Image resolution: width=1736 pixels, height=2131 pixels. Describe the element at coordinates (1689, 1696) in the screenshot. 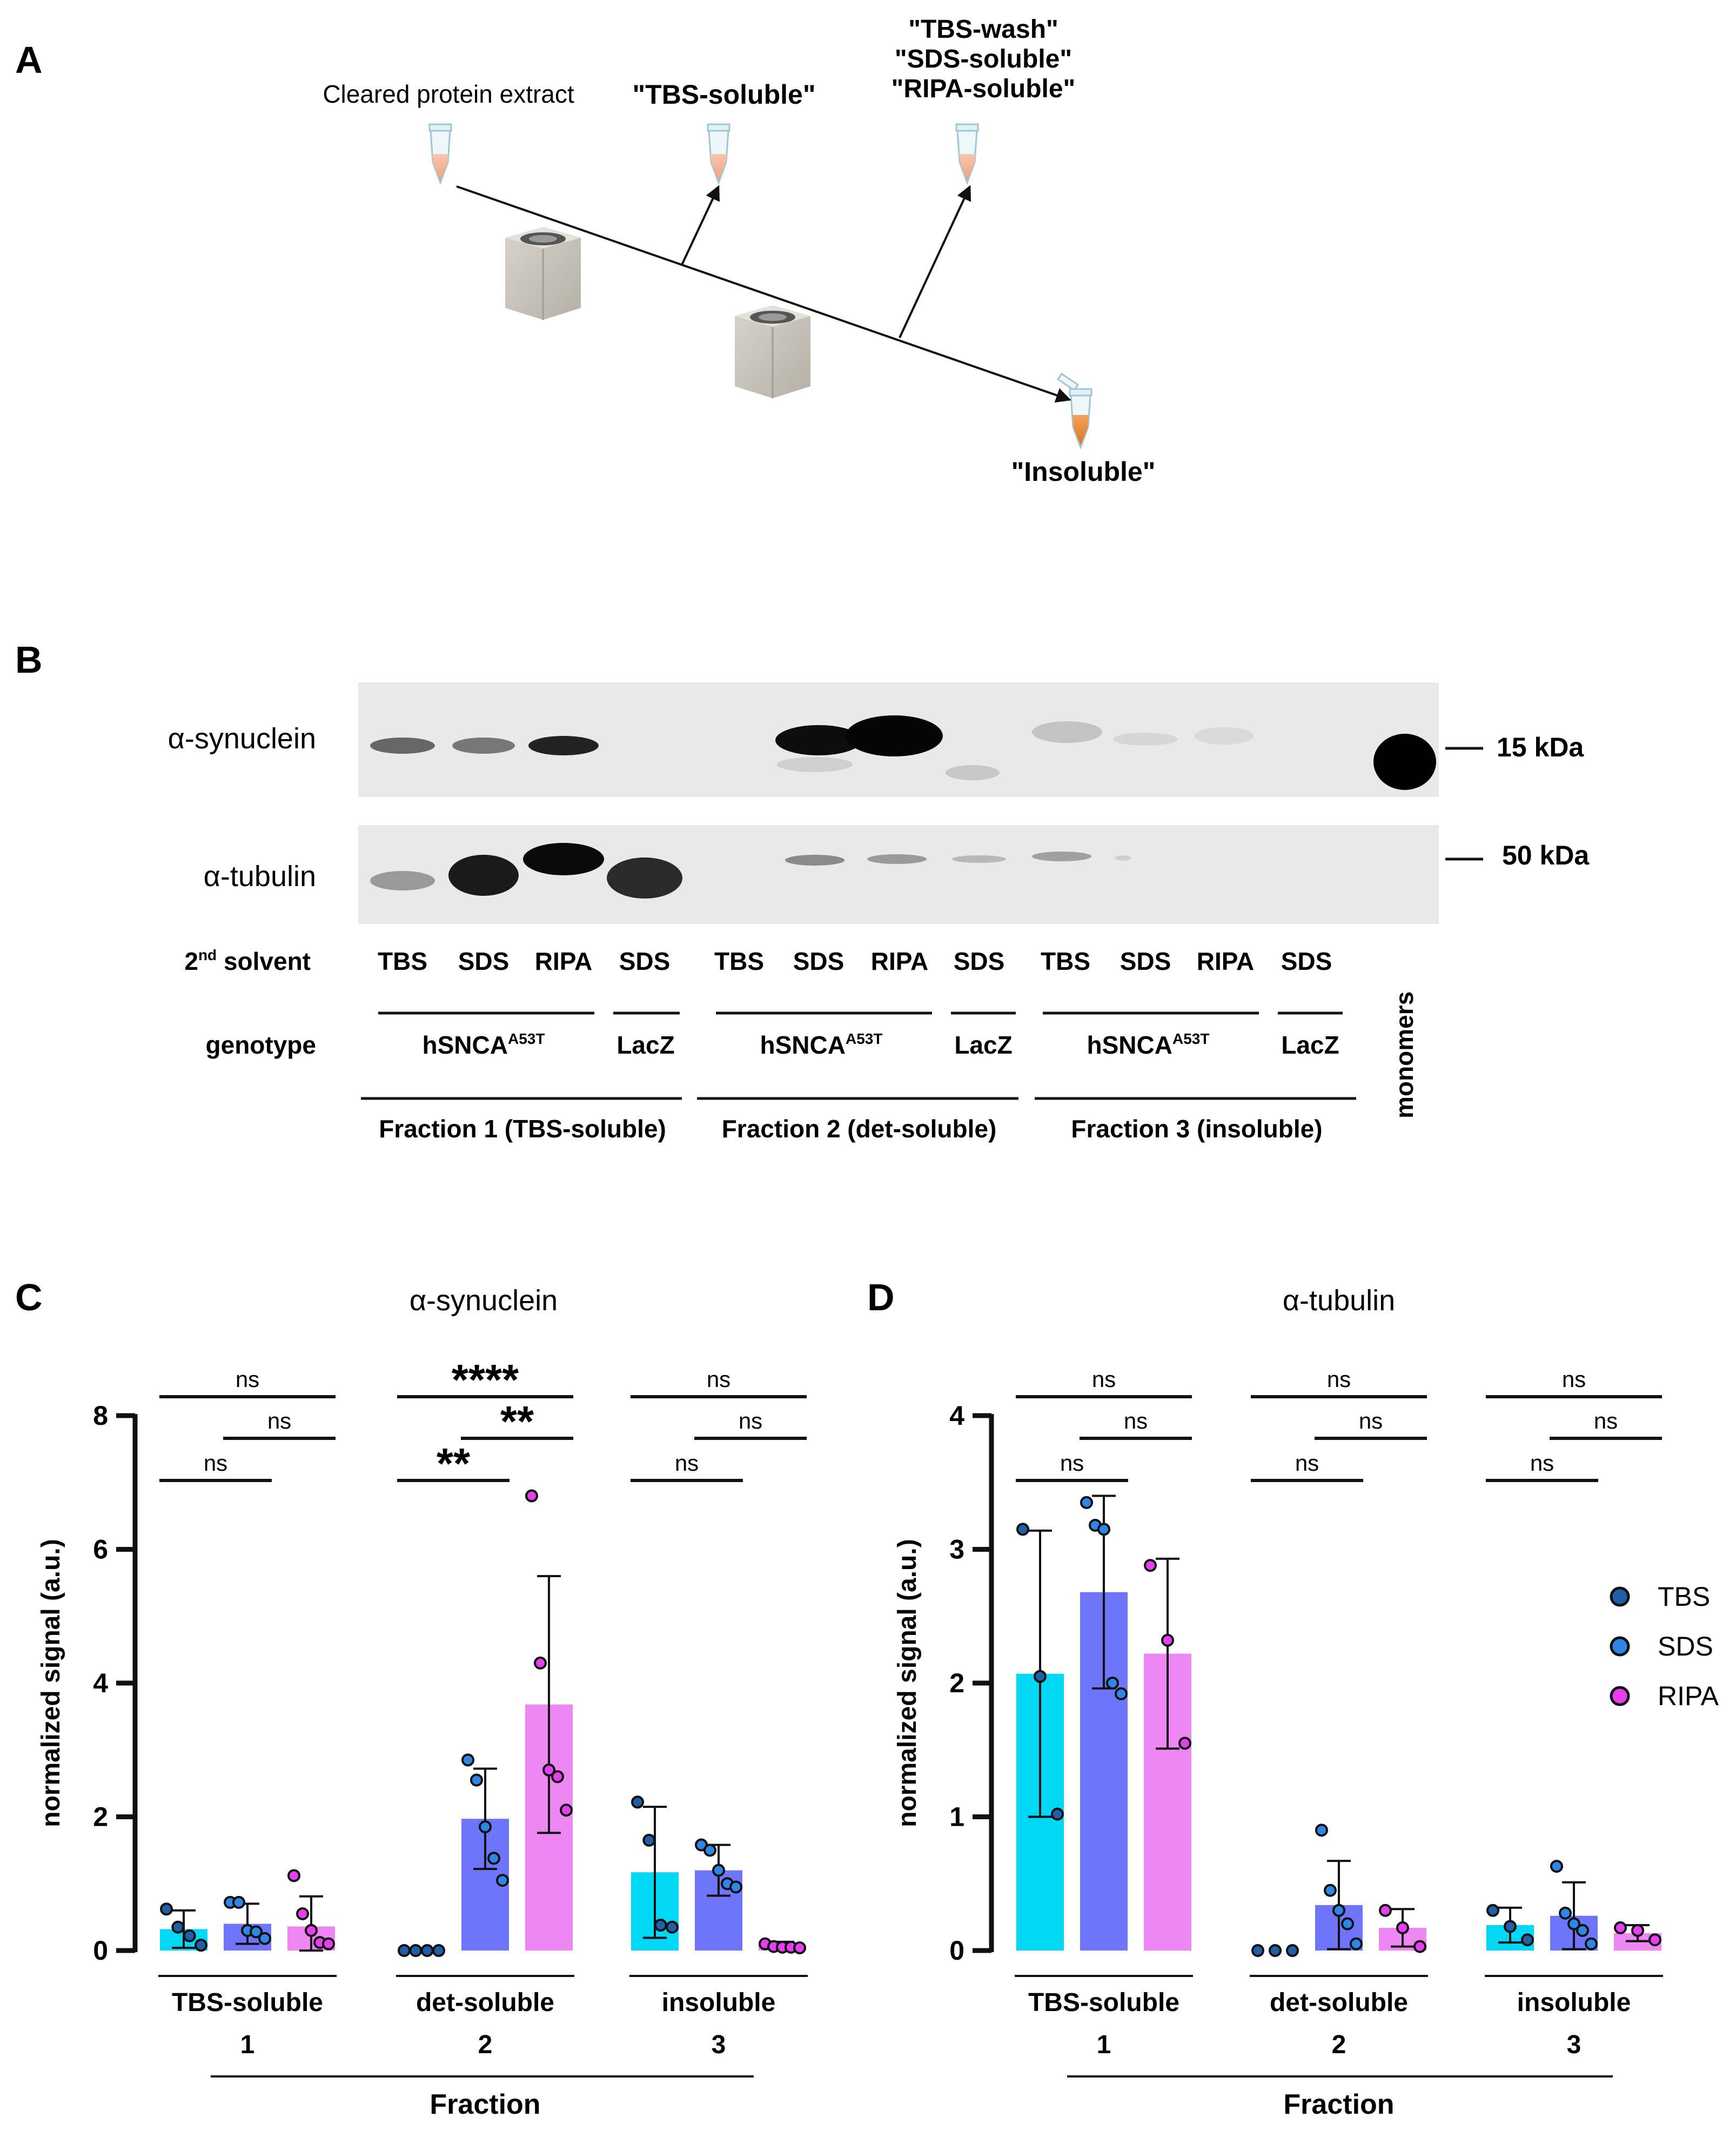

I see `legend-label: RIPA` at that location.